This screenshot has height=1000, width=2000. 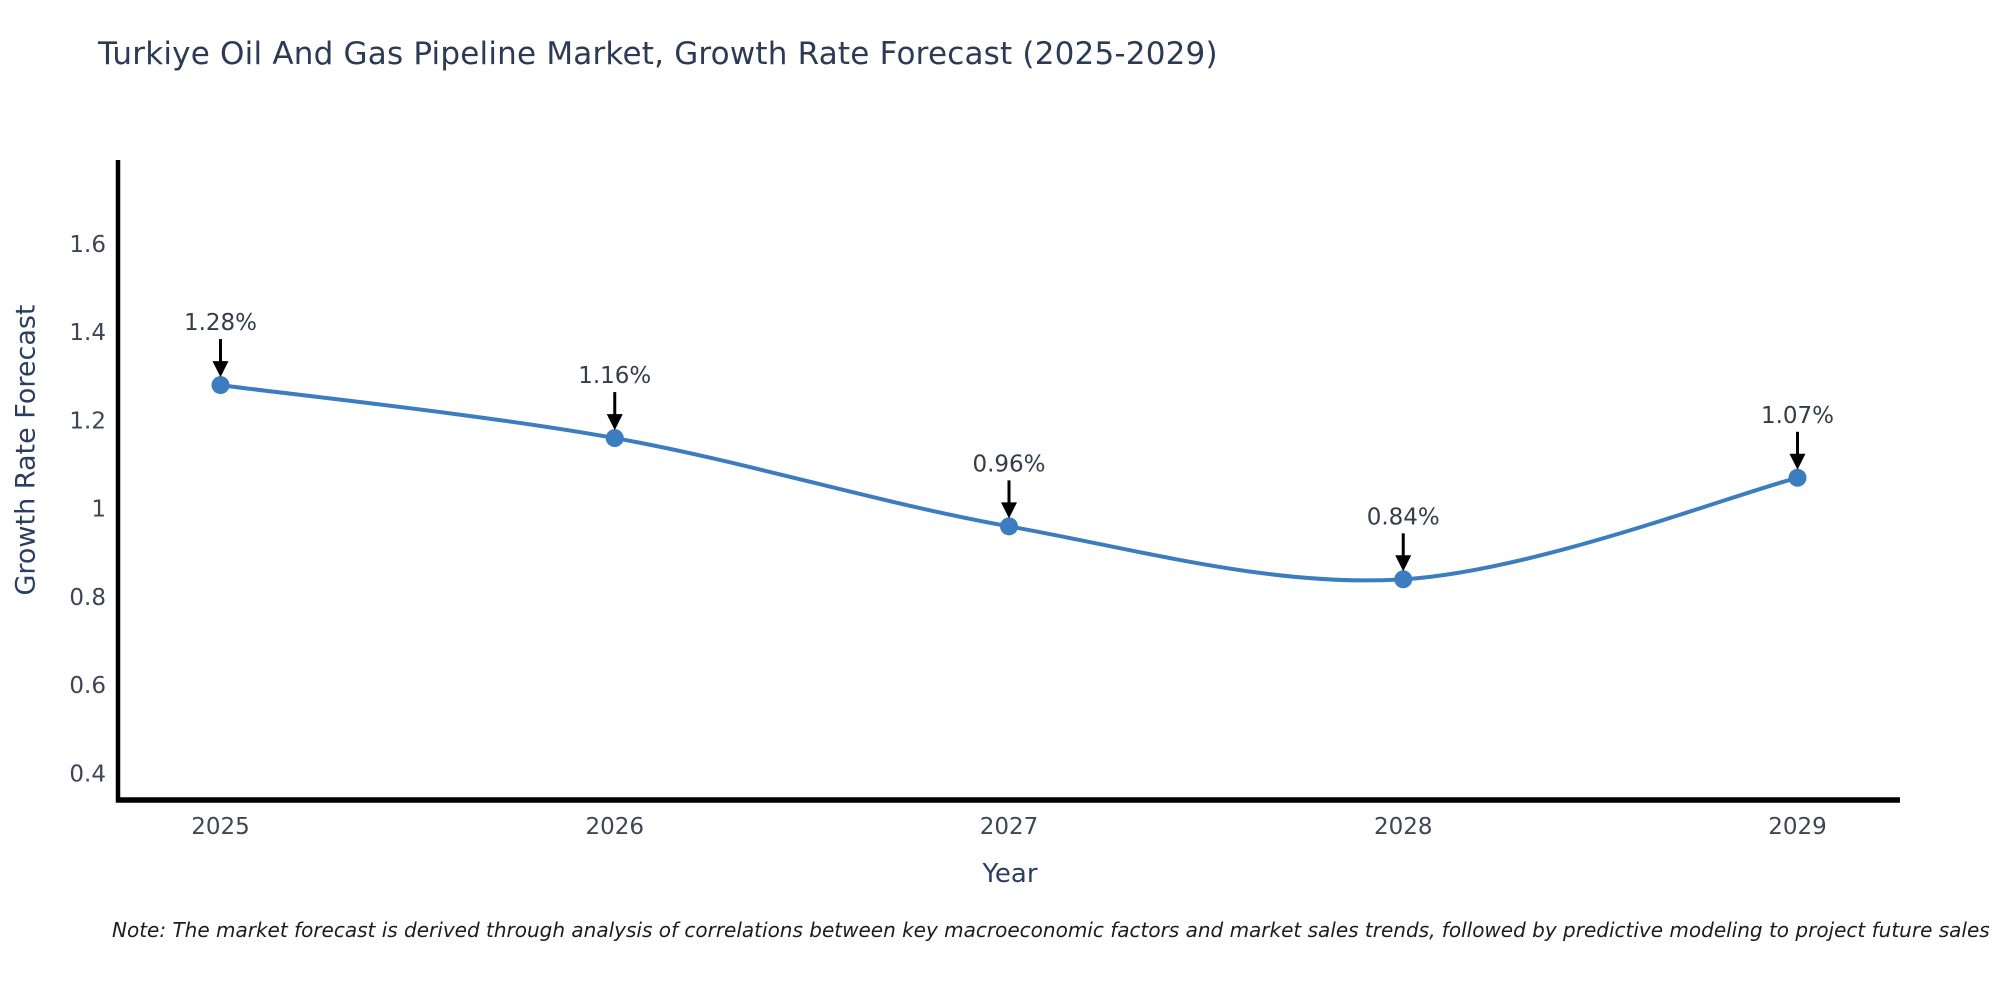 What do you see at coordinates (87, 421) in the screenshot?
I see `y-tick-label: 1.2` at bounding box center [87, 421].